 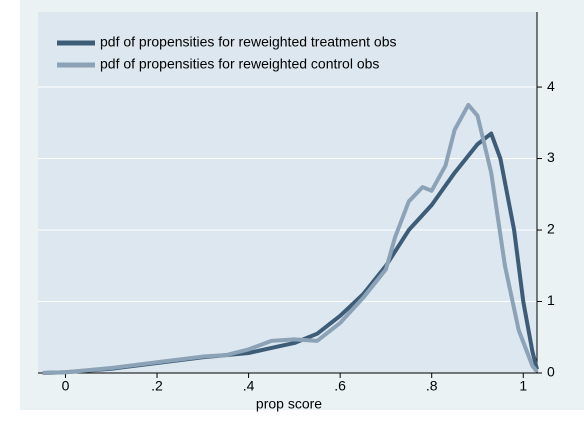 What do you see at coordinates (432, 386) in the screenshot?
I see `x-tick-label: .8` at bounding box center [432, 386].